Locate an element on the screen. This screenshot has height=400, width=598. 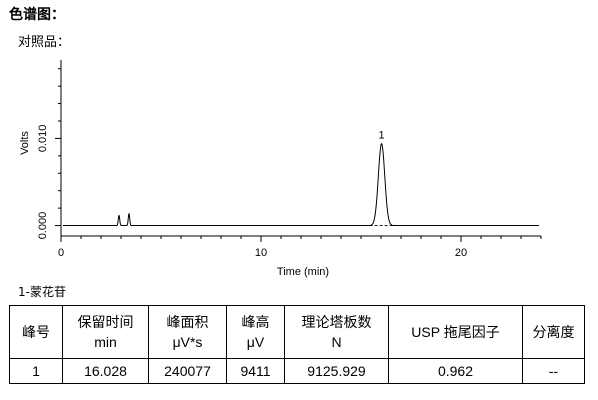
x-axis-ticks: 0 10 20 is located at coordinates (300, 247).